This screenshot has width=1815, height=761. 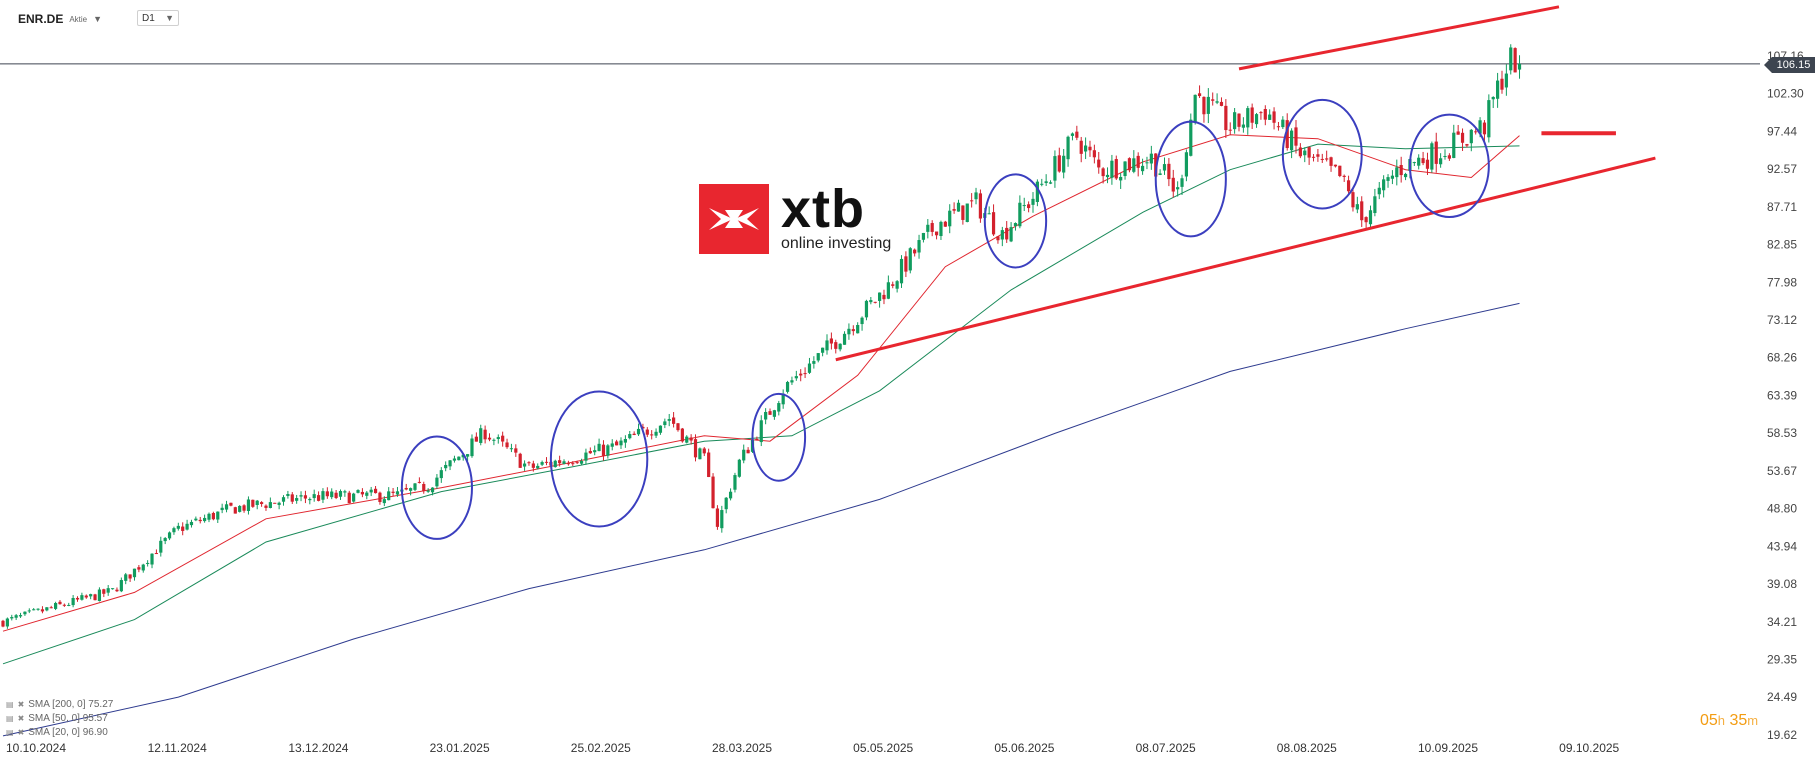 What do you see at coordinates (1782, 660) in the screenshot?
I see `y-tick-label: 29.35` at bounding box center [1782, 660].